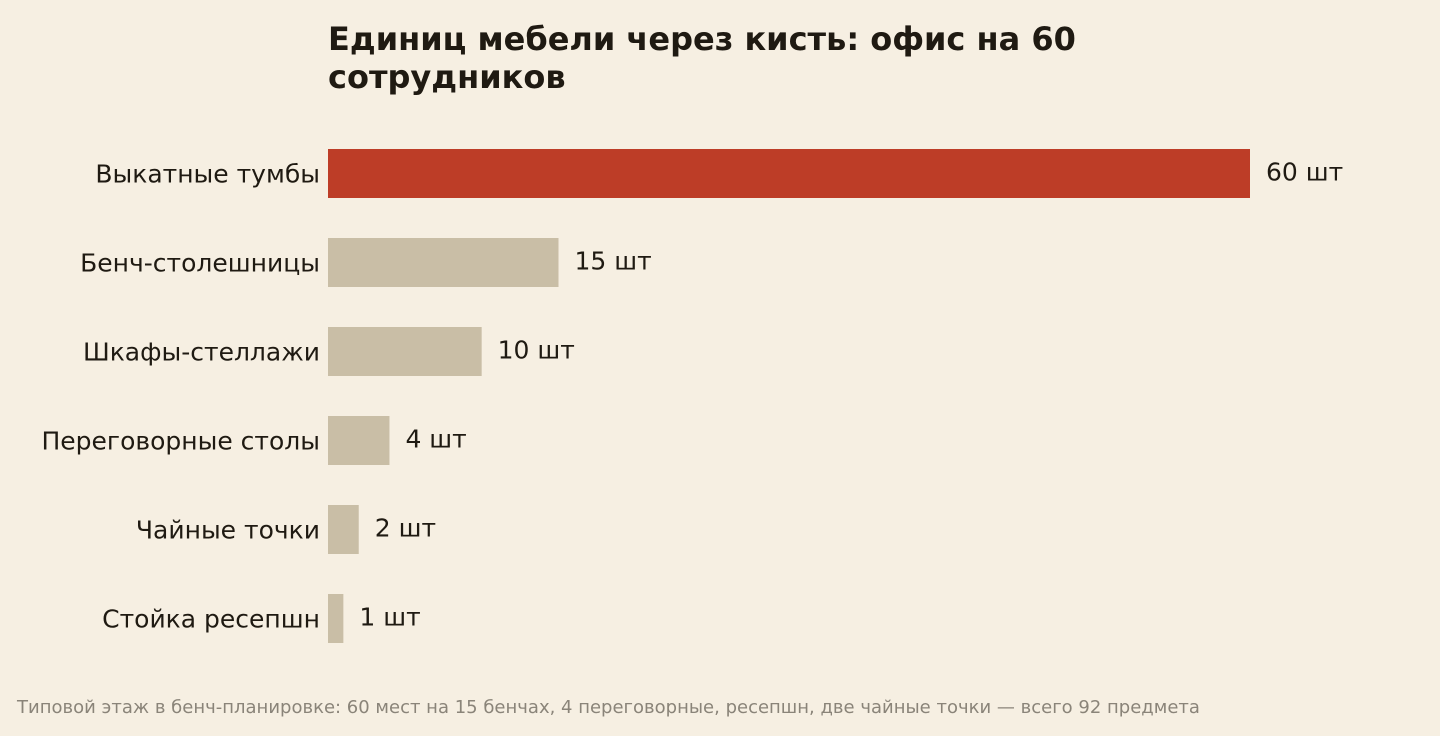  Describe the element at coordinates (211, 619) in the screenshot. I see `category-label-5: Стойка ресепшн` at that location.